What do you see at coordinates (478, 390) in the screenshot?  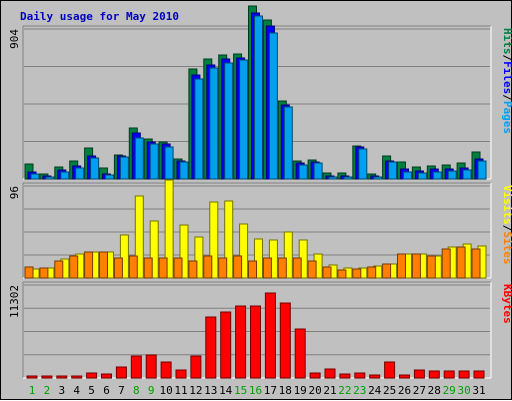 I see `x-tick-label-day-31: 31` at bounding box center [478, 390].